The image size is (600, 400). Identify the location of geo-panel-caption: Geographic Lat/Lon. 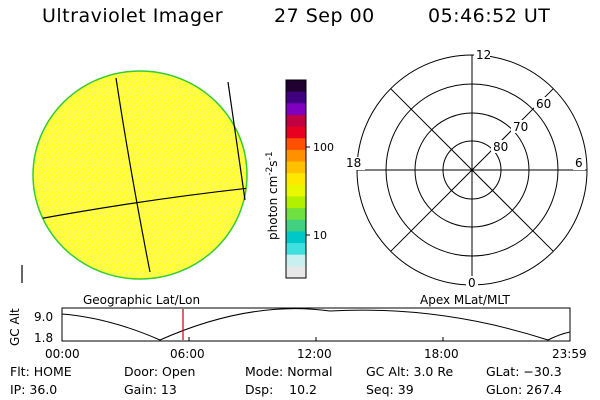
(141, 300).